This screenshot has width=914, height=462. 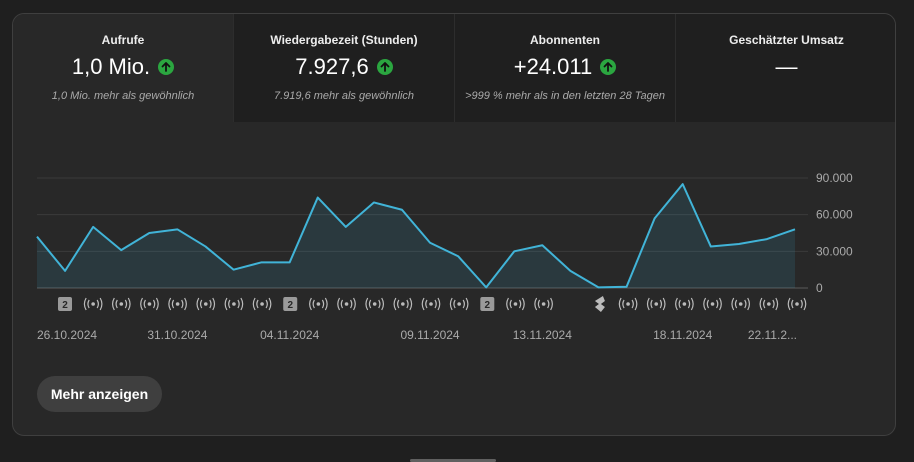 What do you see at coordinates (177, 335) in the screenshot?
I see `x-tick-label: 31.10.2024` at bounding box center [177, 335].